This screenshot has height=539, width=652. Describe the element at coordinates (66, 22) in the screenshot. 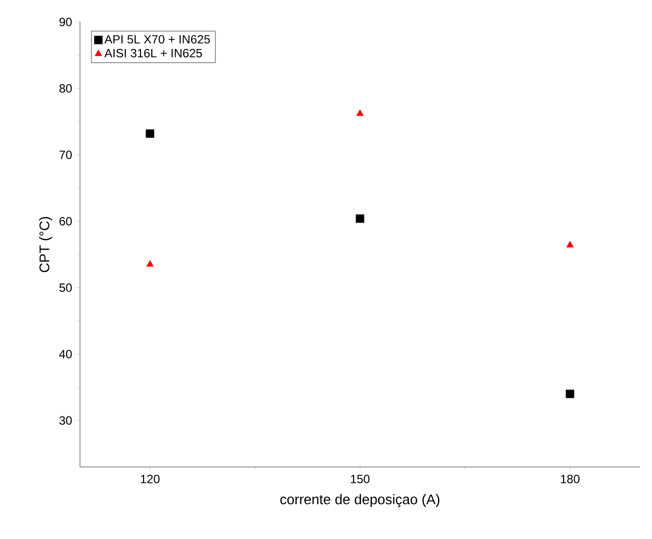

I see `y-tick-label: 90` at that location.